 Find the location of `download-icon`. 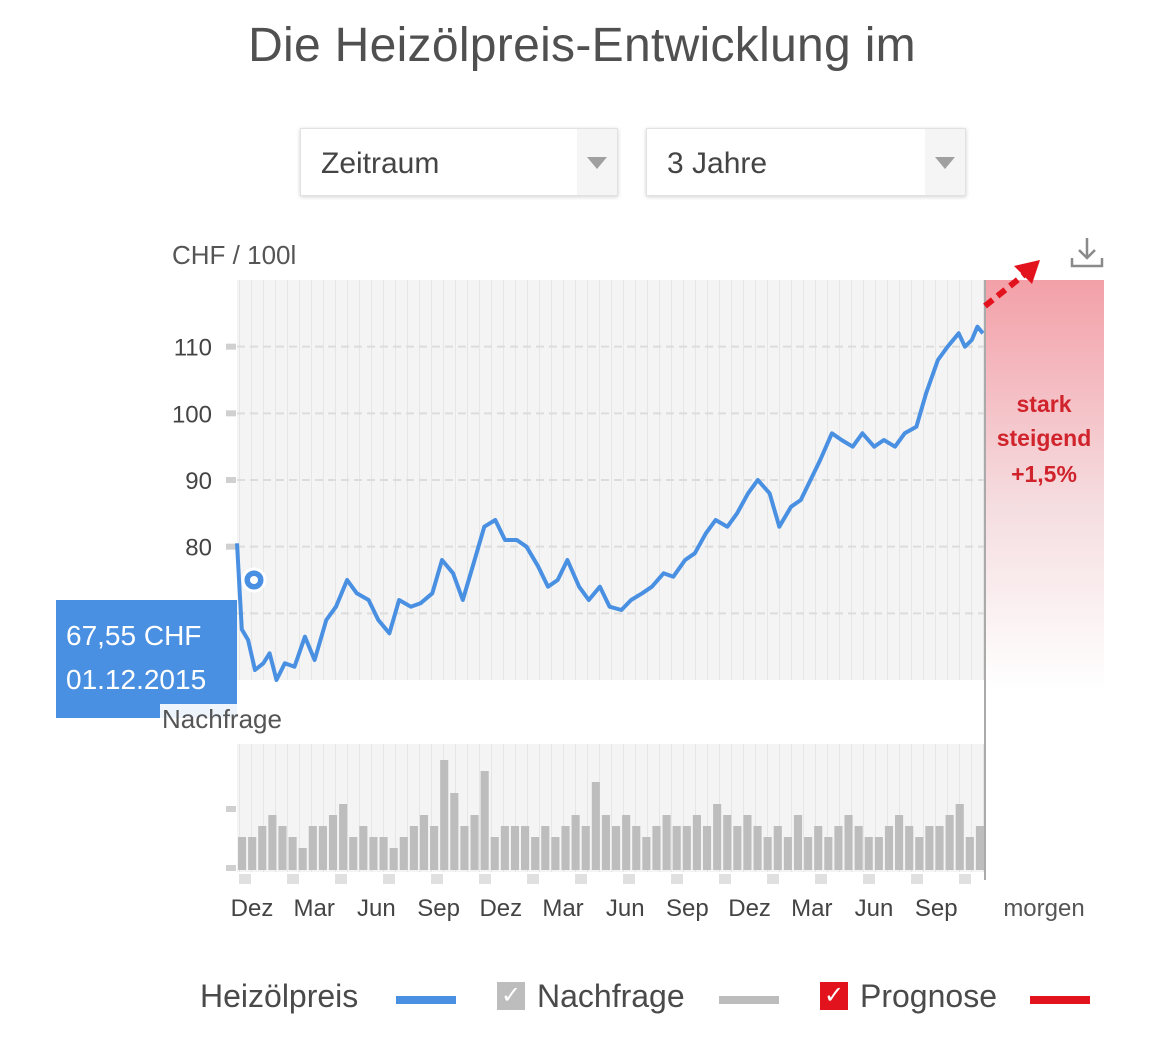

download-icon is located at coordinates (1087, 253).